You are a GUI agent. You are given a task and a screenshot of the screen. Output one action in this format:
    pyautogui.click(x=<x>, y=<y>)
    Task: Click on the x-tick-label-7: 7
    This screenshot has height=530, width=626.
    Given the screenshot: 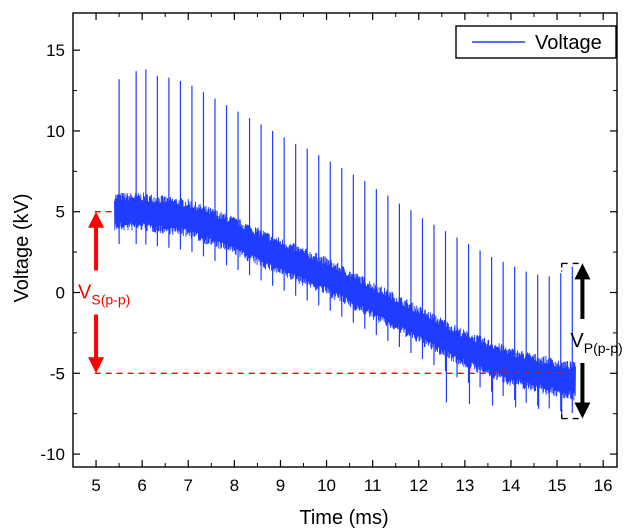 What is the action you would take?
    pyautogui.click(x=188, y=485)
    